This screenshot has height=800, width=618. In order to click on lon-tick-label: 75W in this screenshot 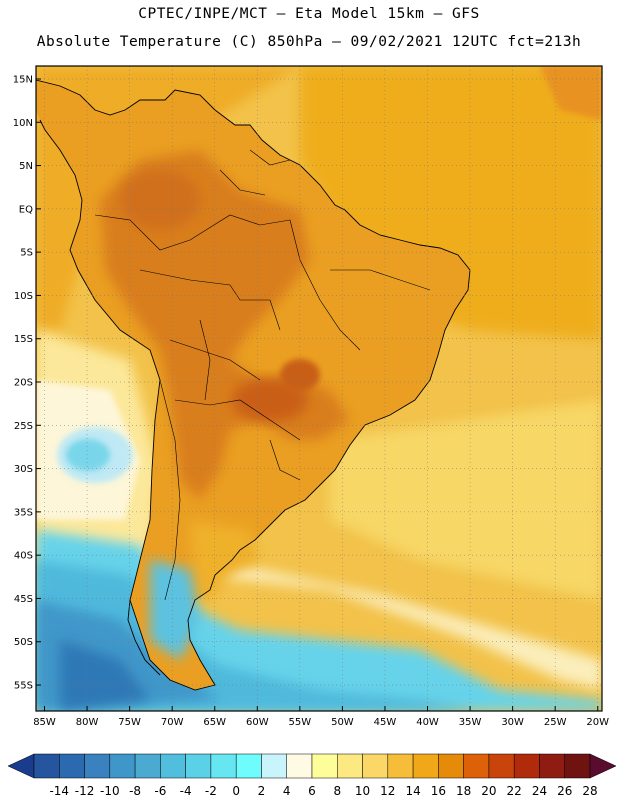, I will do `click(129, 722)`.